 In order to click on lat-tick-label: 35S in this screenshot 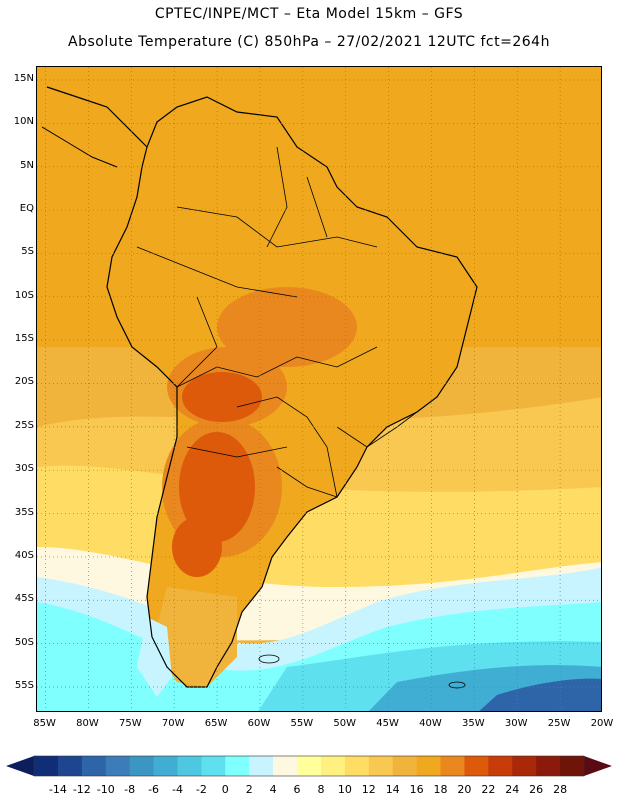, I will do `click(24, 512)`.